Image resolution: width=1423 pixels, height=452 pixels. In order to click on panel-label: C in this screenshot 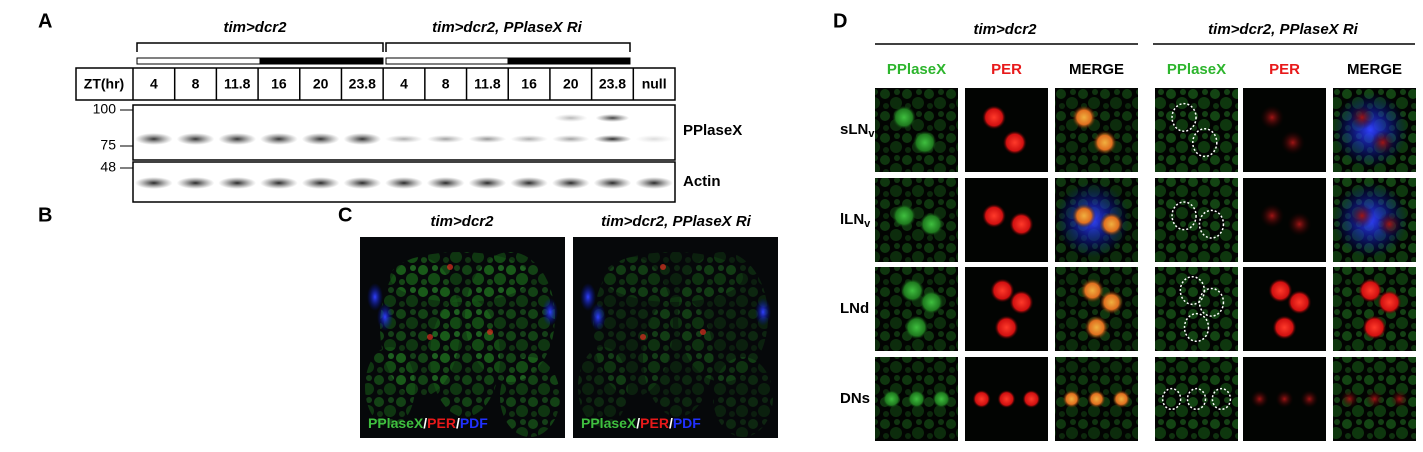, I will do `click(345, 215)`.